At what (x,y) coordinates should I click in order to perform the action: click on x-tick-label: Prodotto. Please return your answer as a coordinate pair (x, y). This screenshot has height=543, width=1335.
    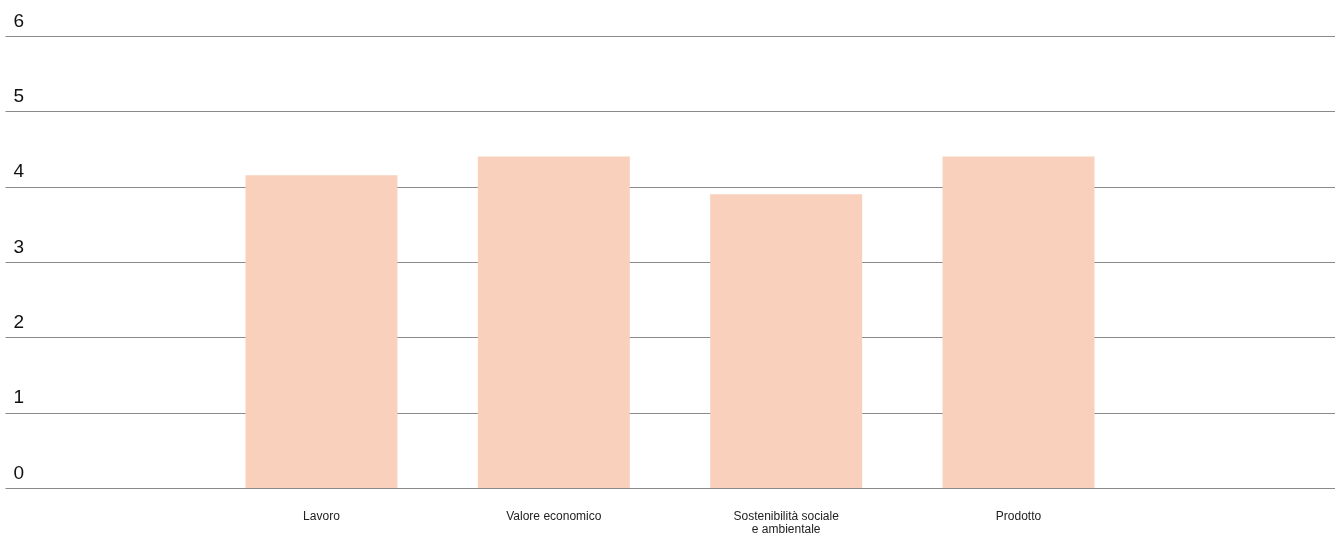
    Looking at the image, I should click on (1018, 515).